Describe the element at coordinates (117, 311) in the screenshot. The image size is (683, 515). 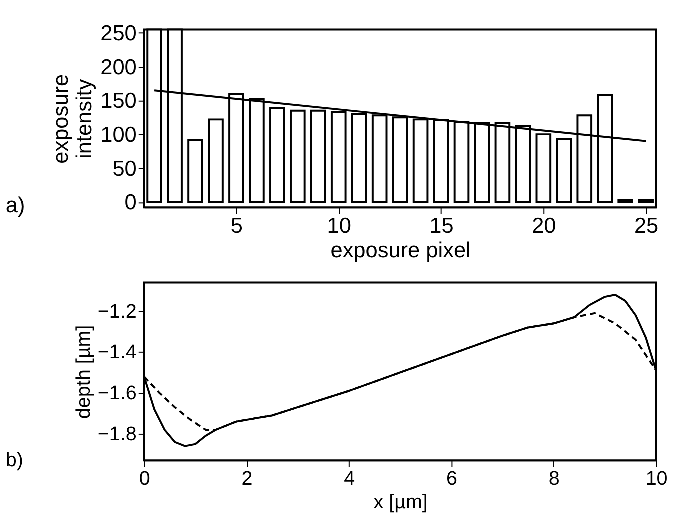
I see `y-tick-label: −1.2` at that location.